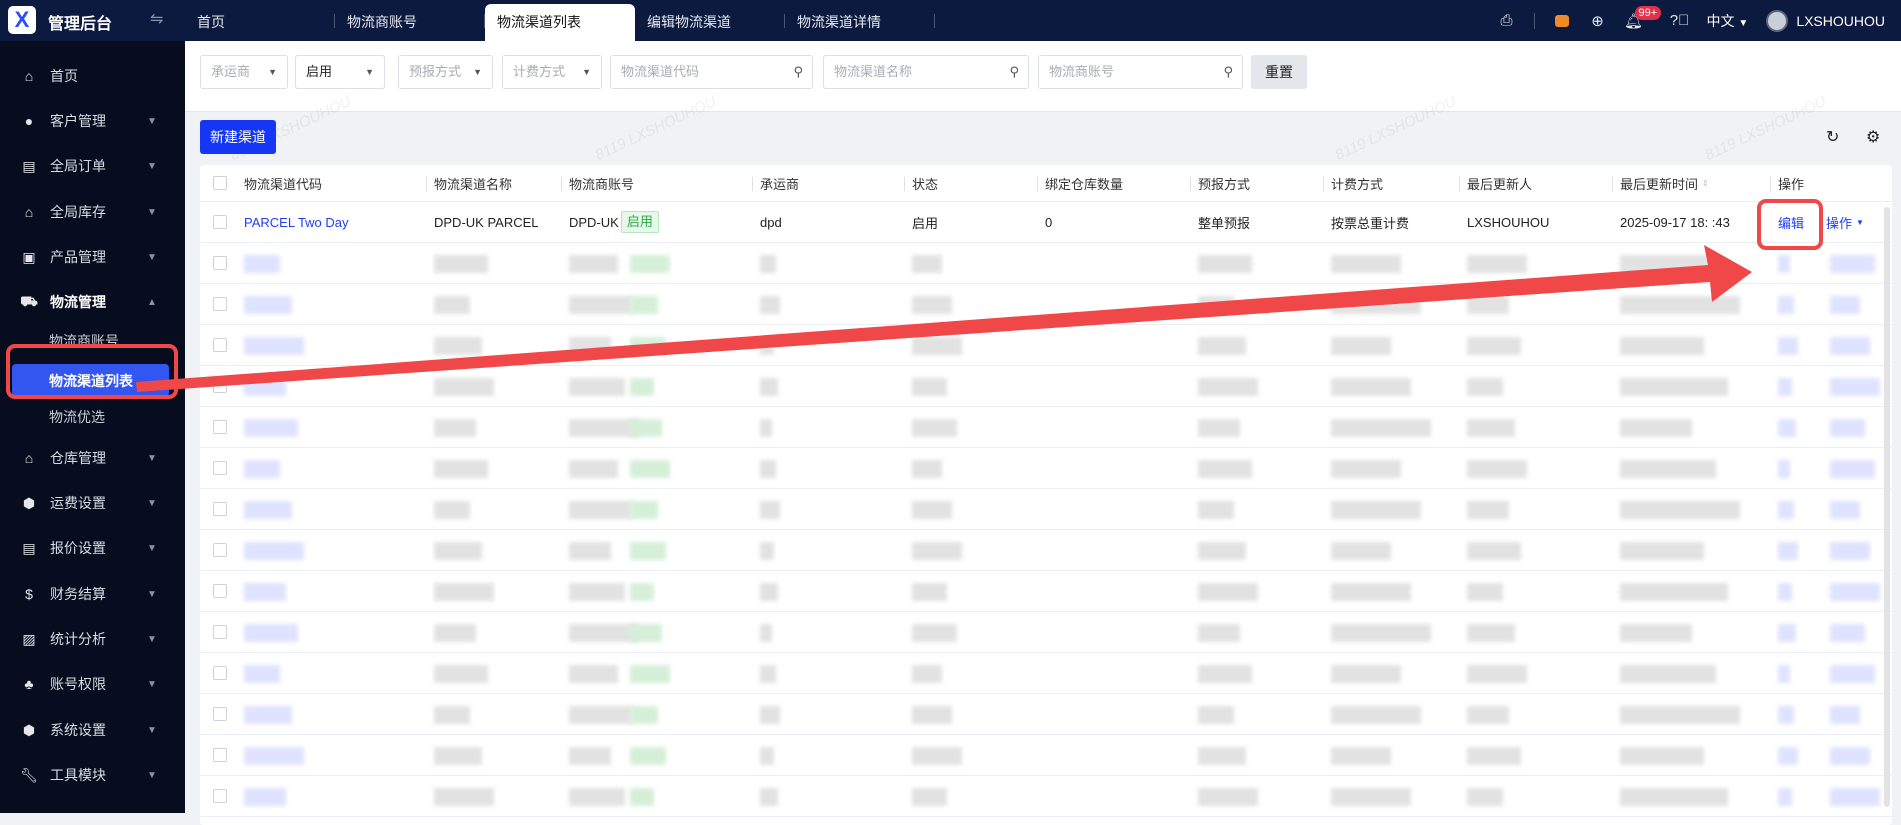 The height and width of the screenshot is (825, 1901). Describe the element at coordinates (238, 137) in the screenshot. I see `new-channel-button: 新建渠道` at that location.